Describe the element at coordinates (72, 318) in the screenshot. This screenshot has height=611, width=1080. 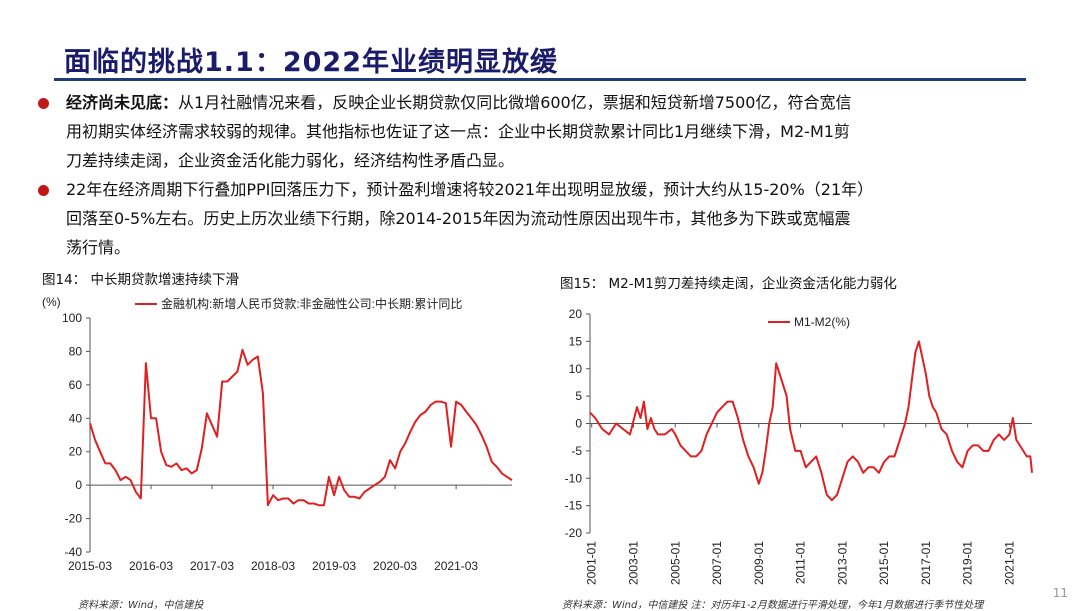
I see `y-tick-label: 100` at that location.